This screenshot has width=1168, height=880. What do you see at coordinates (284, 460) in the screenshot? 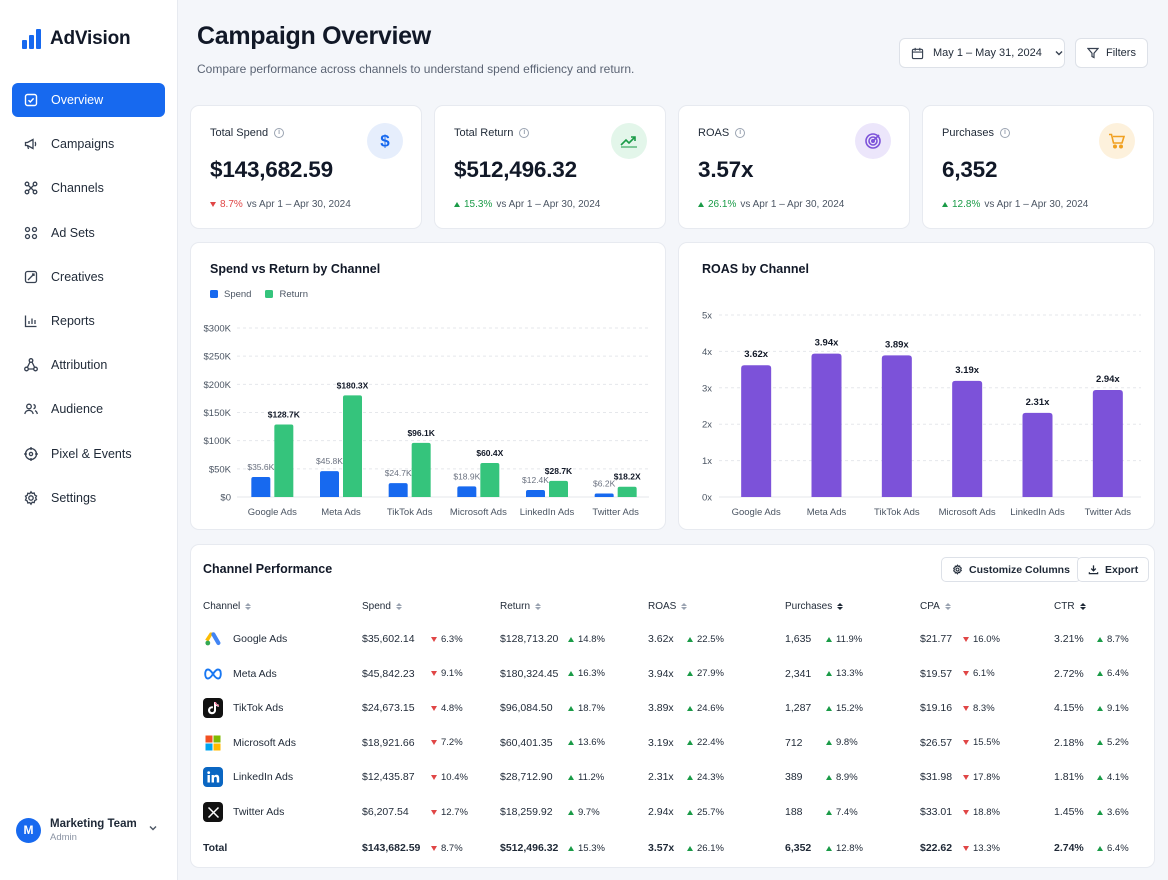
I see `bar-return-google-ads` at bounding box center [284, 460].